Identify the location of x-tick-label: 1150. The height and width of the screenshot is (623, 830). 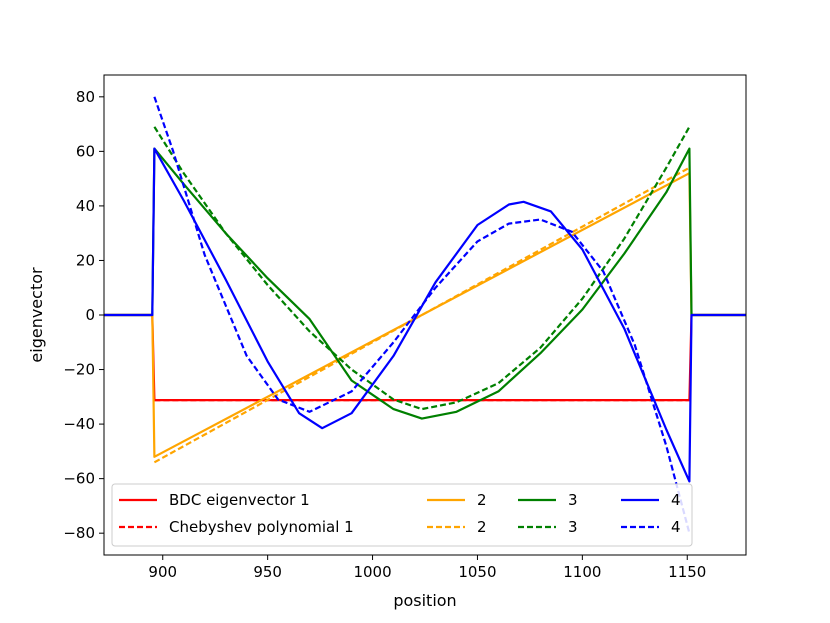
(687, 572).